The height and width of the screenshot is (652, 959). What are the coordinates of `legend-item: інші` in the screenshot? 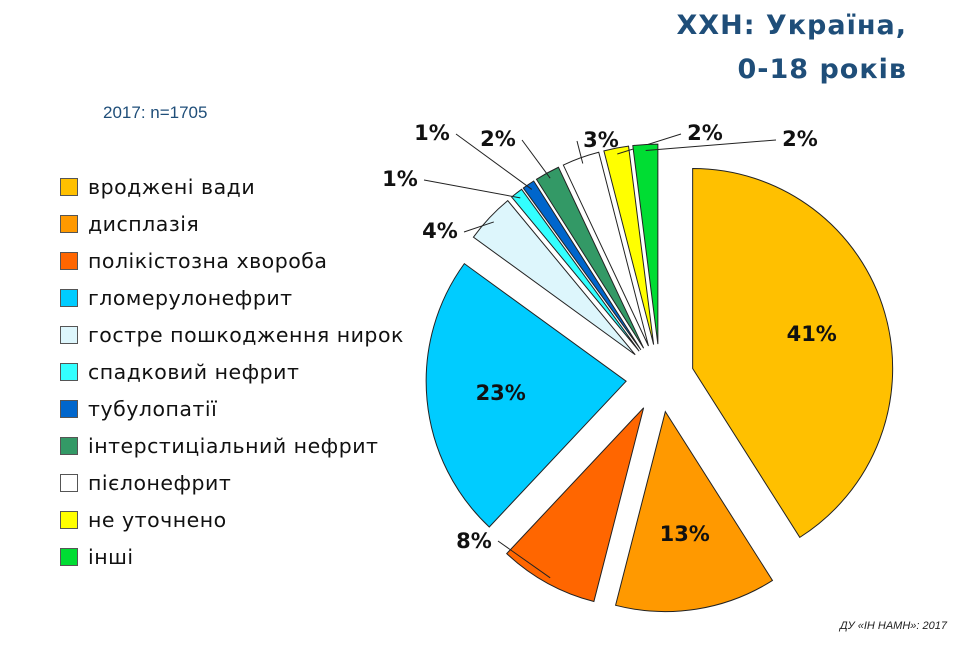 It's located at (232, 556).